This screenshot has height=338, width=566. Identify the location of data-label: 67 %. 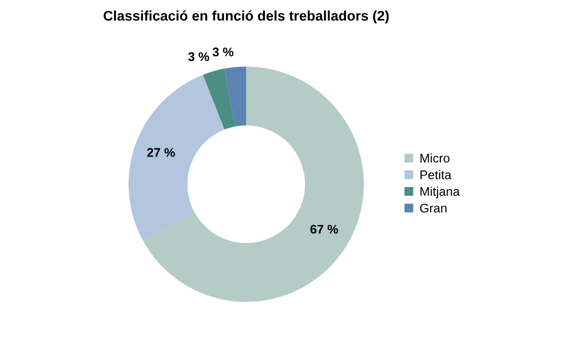
(324, 229).